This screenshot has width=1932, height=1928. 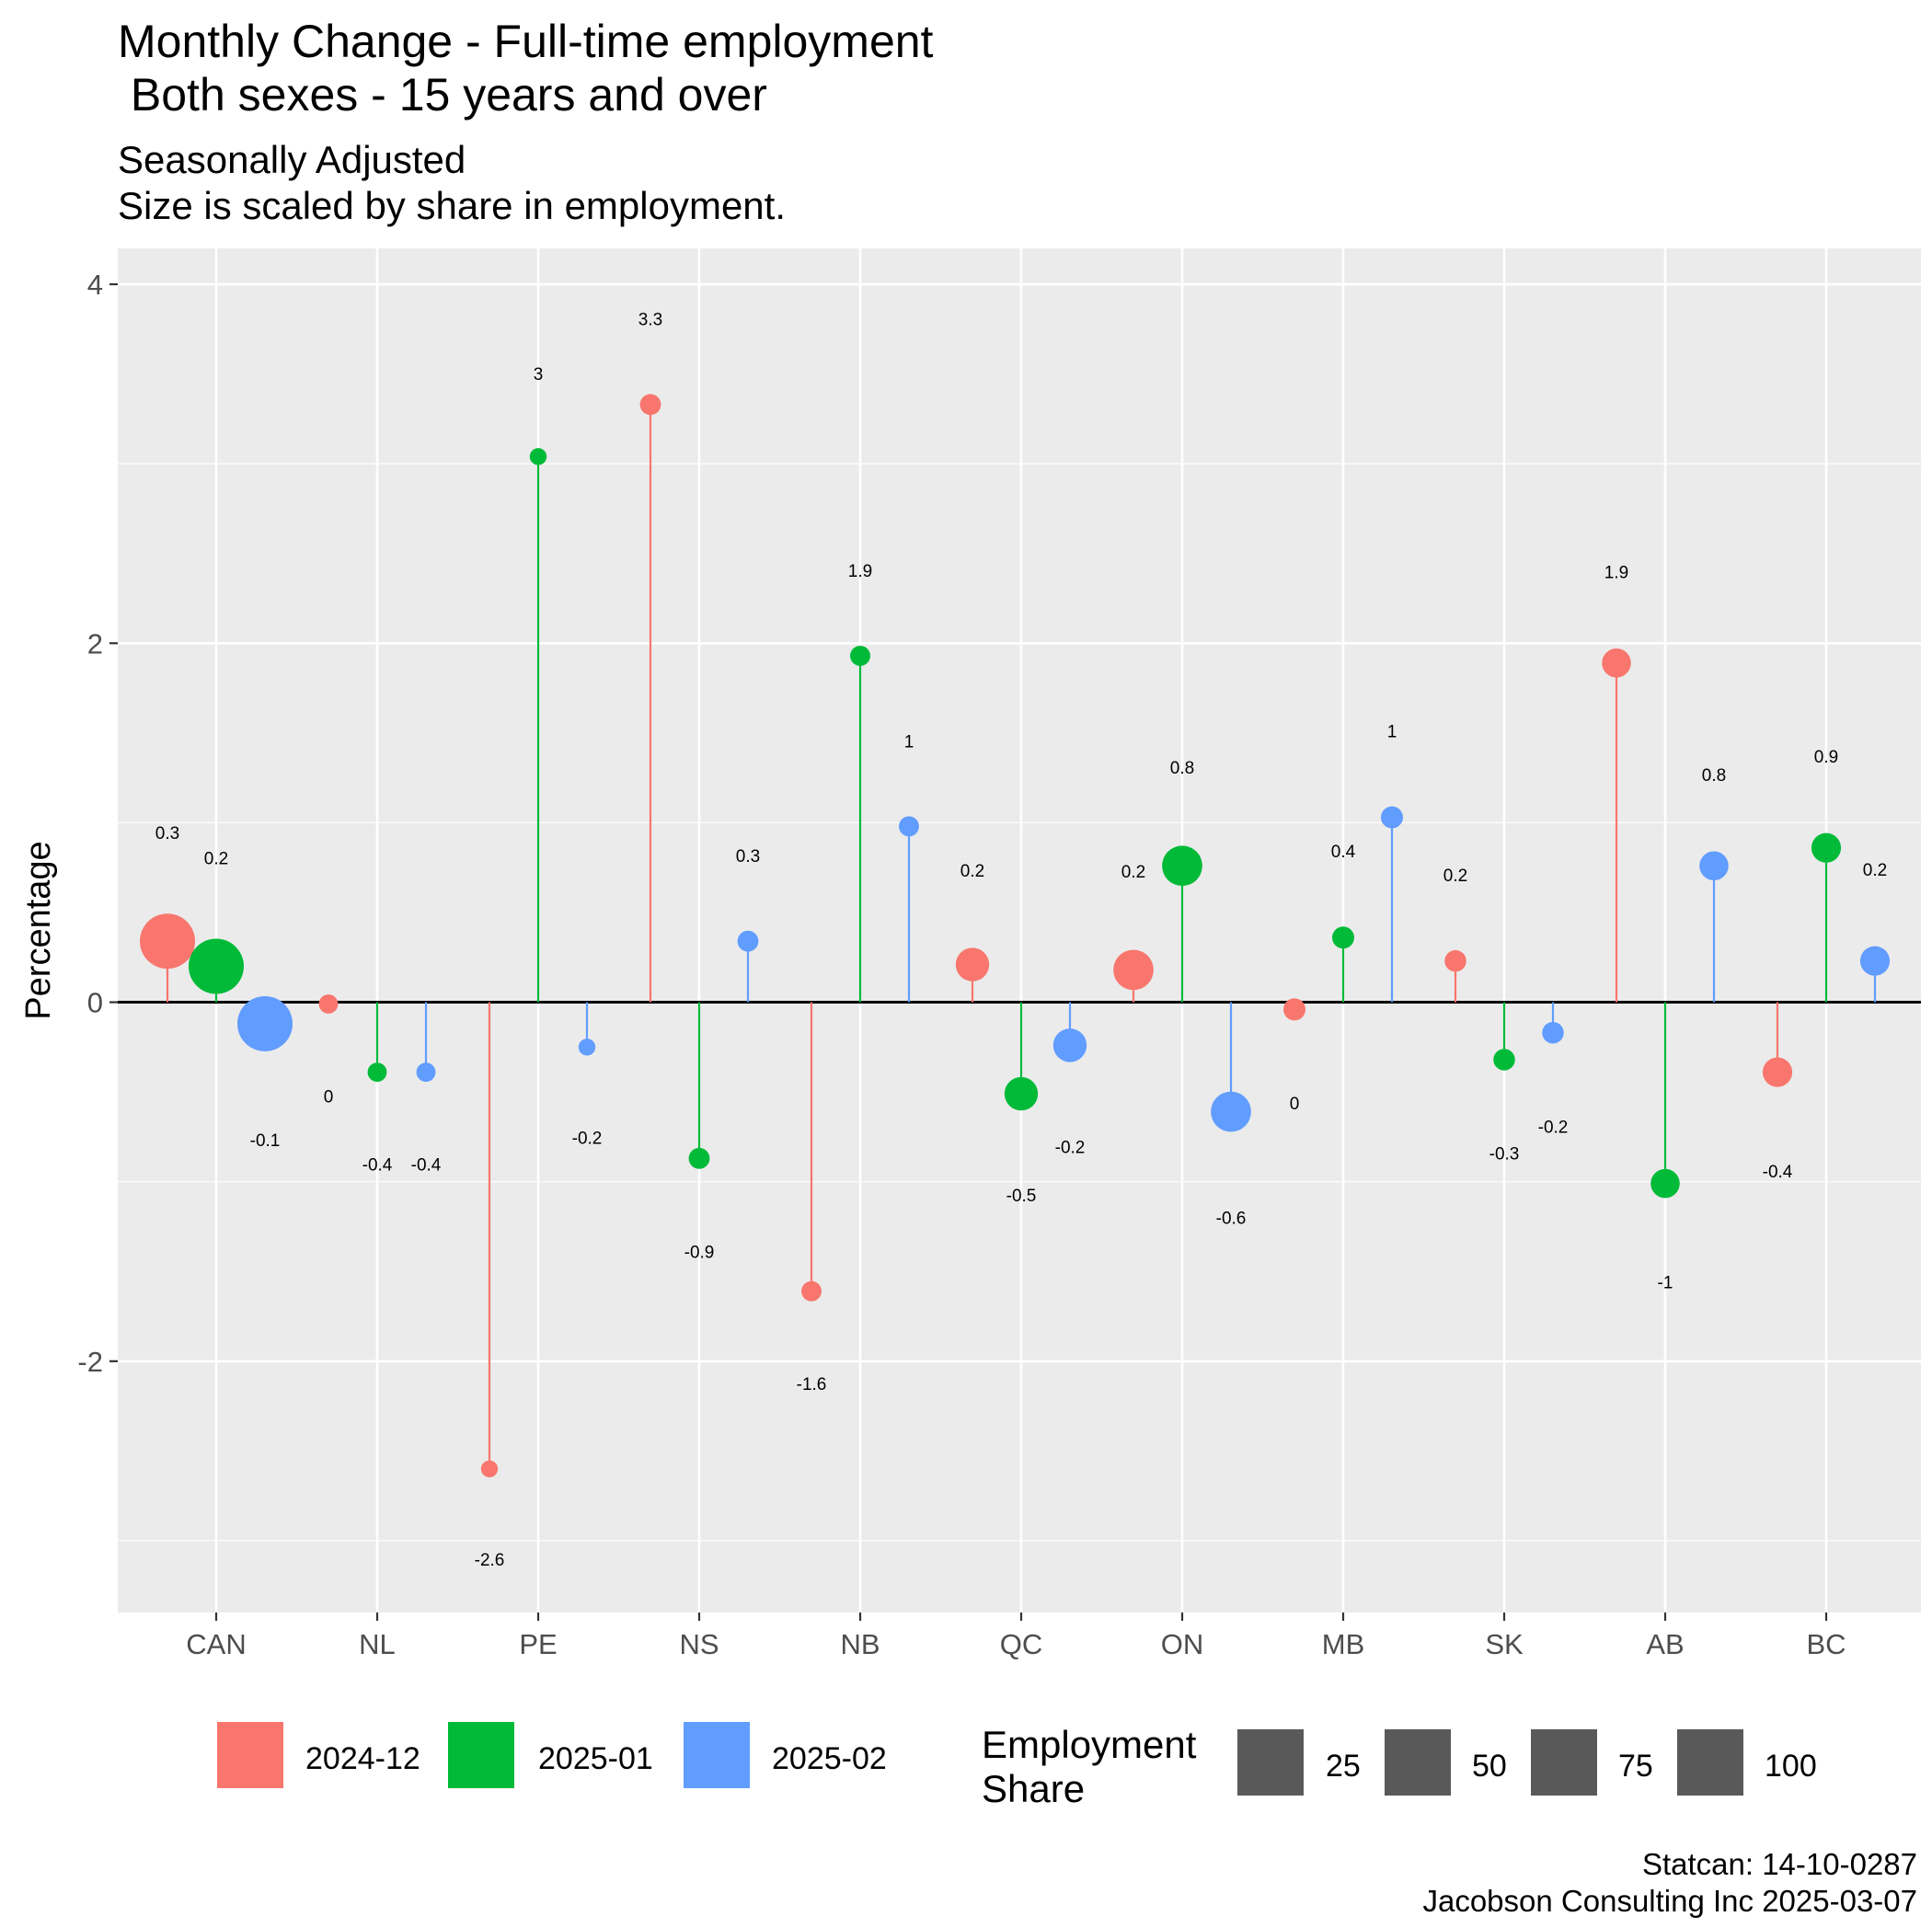 What do you see at coordinates (1635, 1766) in the screenshot?
I see `size-legend-label-75: 75` at bounding box center [1635, 1766].